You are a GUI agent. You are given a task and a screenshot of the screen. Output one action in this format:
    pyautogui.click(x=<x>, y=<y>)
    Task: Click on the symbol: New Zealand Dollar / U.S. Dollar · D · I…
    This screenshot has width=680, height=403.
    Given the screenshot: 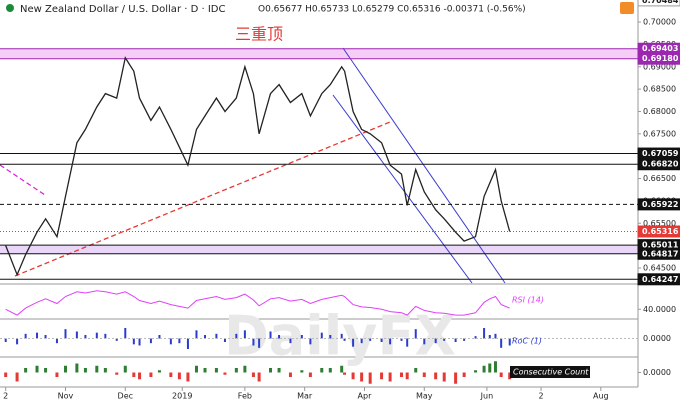 What is the action you would take?
    pyautogui.click(x=122, y=9)
    